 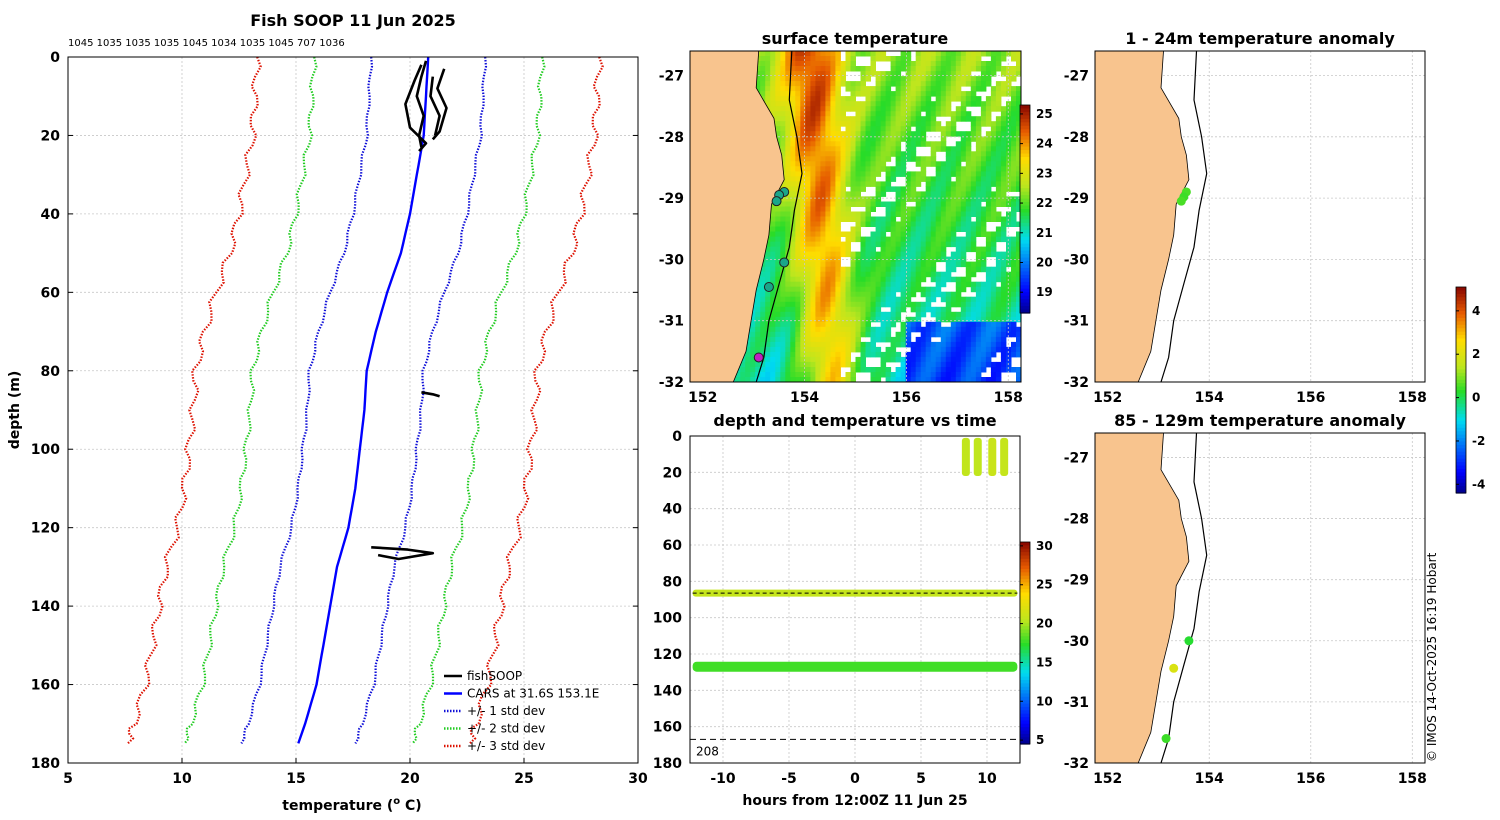 What do you see at coordinates (855, 666) in the screenshot?
I see `depth-band-127m` at bounding box center [855, 666].